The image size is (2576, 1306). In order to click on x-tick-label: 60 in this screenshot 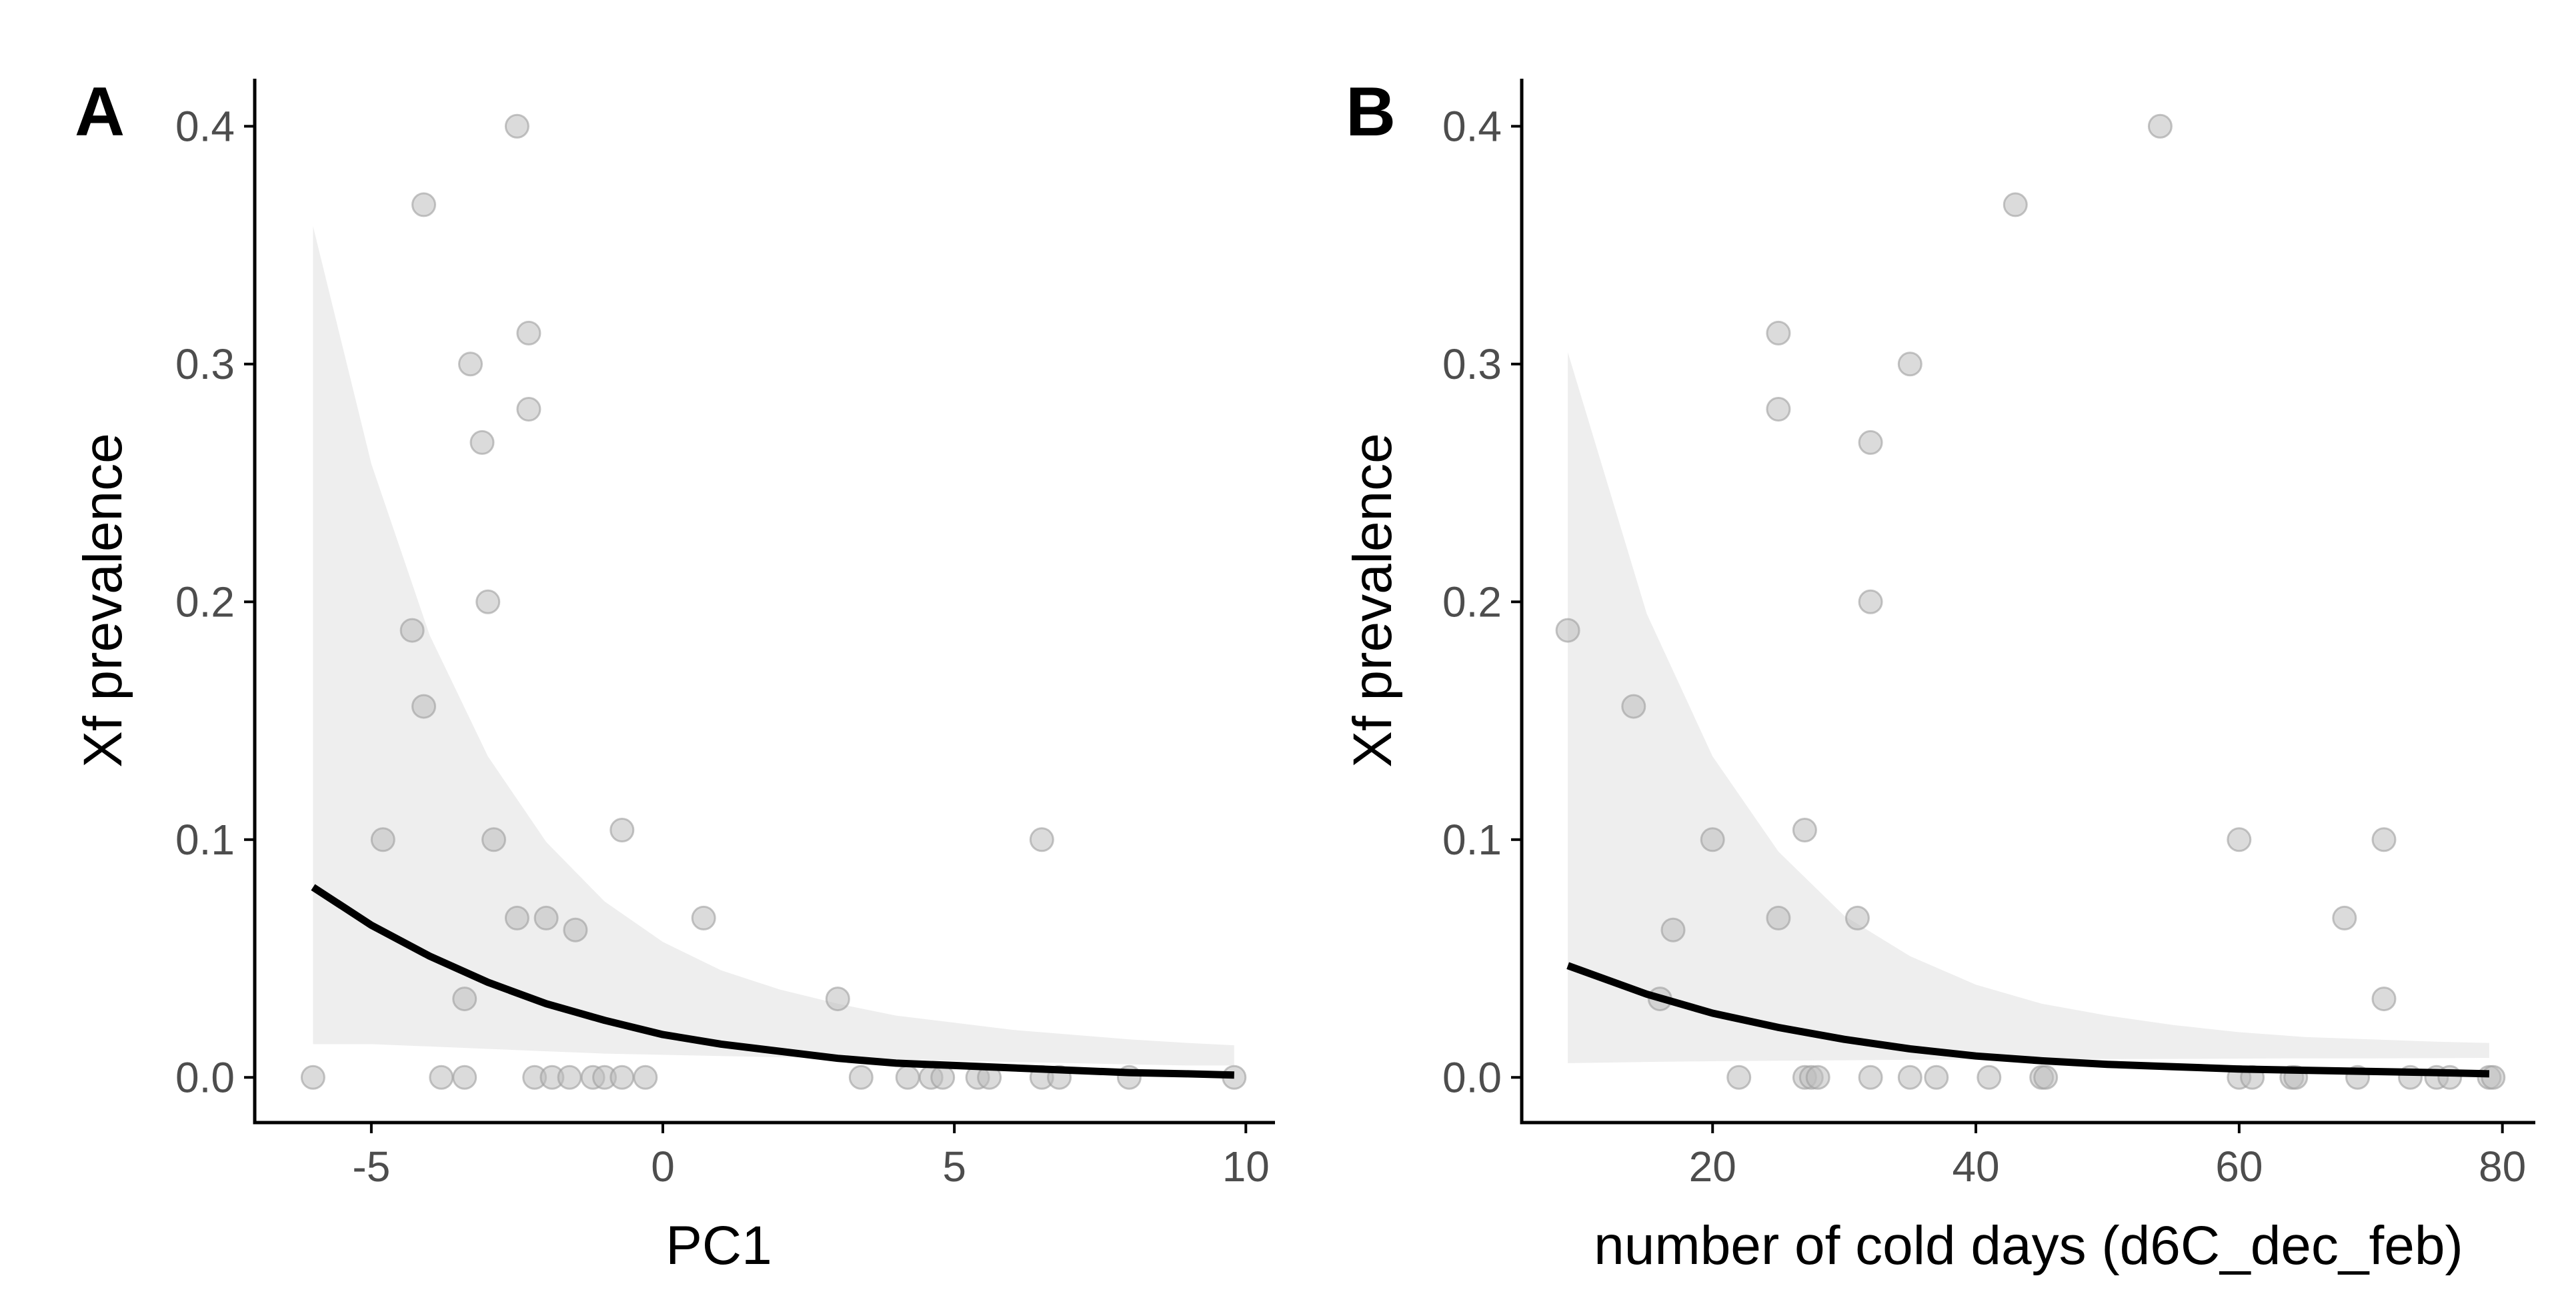, I will do `click(2239, 1167)`.